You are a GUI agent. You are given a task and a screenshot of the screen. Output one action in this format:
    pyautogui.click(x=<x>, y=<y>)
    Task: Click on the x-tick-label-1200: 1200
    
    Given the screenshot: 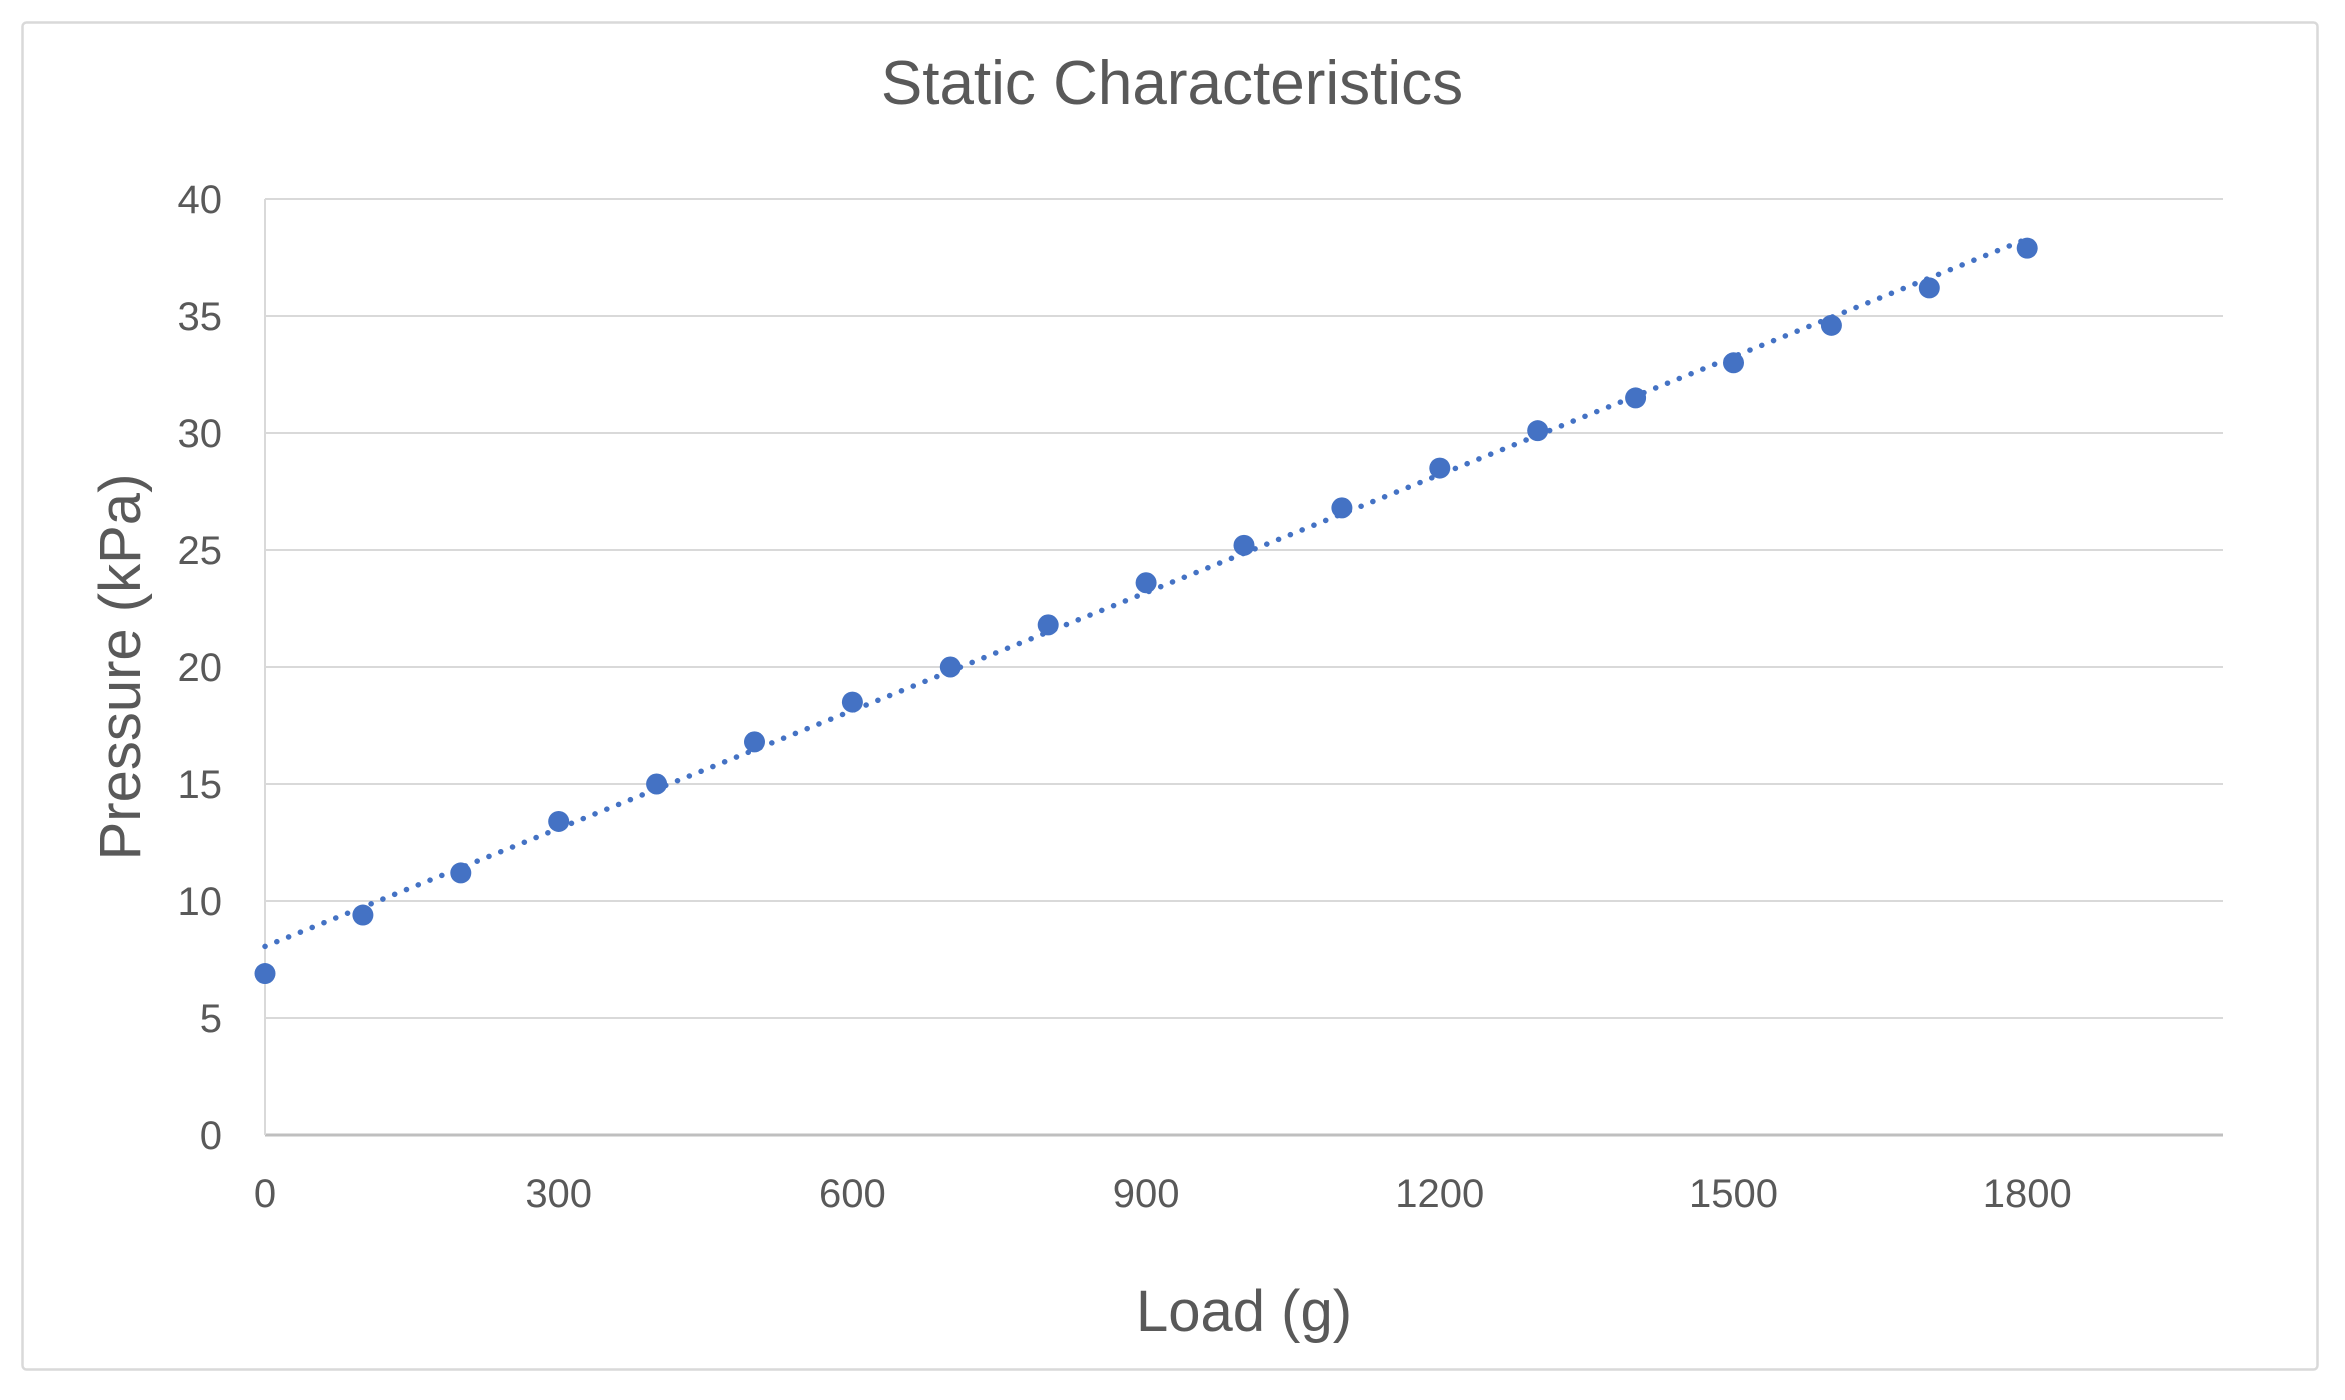 What is the action you would take?
    pyautogui.click(x=1439, y=1194)
    